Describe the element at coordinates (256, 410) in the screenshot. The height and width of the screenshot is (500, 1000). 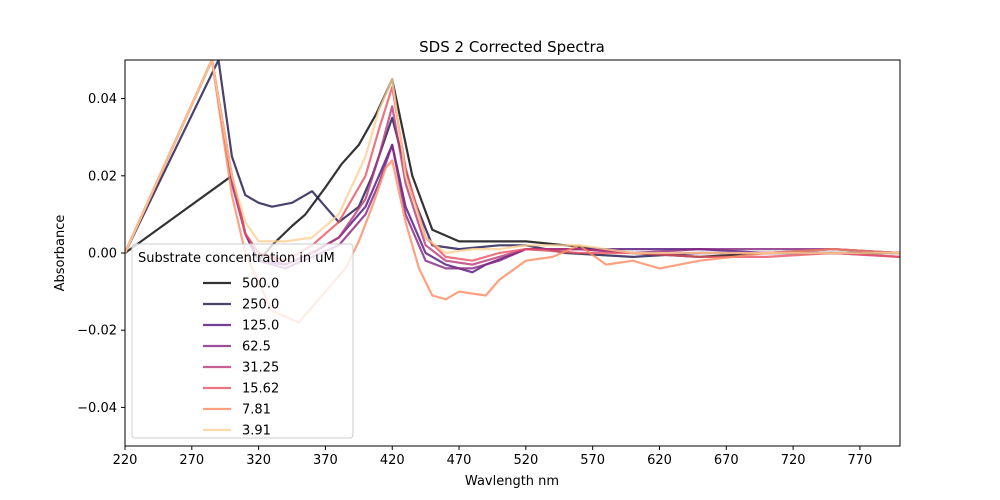
I see `legend-entry: 7.81` at that location.